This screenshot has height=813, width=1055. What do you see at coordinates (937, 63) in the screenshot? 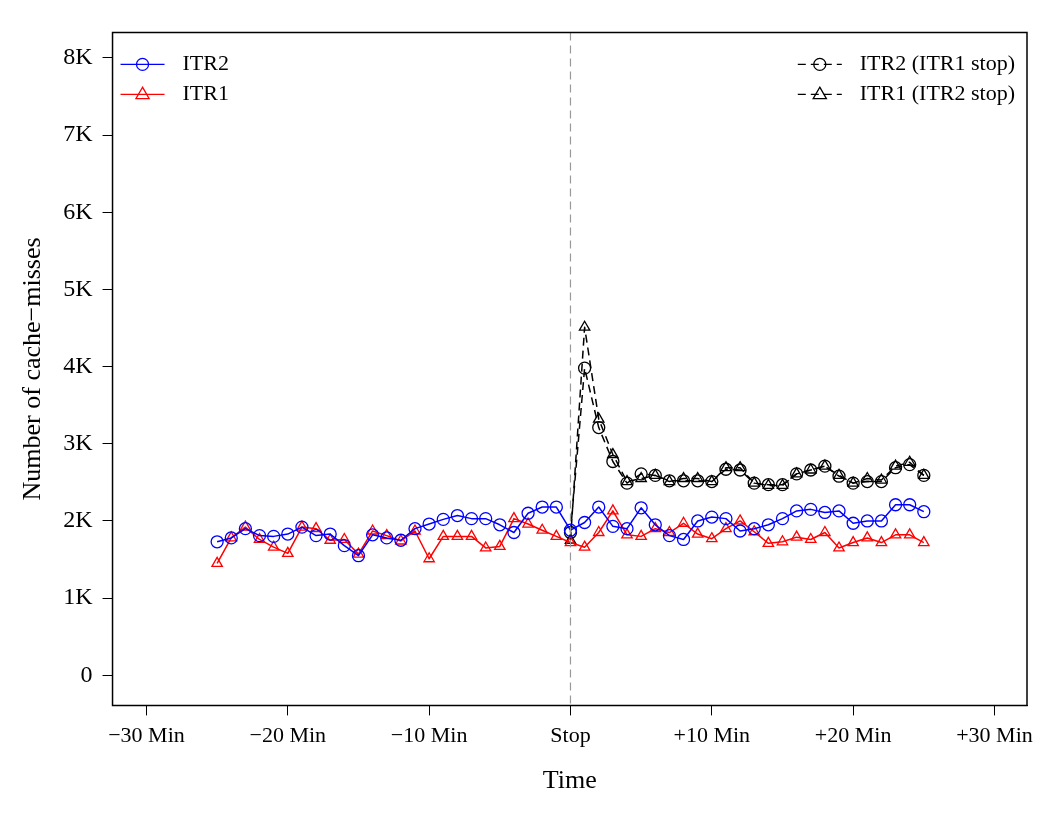
I see `legend-label: ITR2 (ITR1 stop)` at bounding box center [937, 63].